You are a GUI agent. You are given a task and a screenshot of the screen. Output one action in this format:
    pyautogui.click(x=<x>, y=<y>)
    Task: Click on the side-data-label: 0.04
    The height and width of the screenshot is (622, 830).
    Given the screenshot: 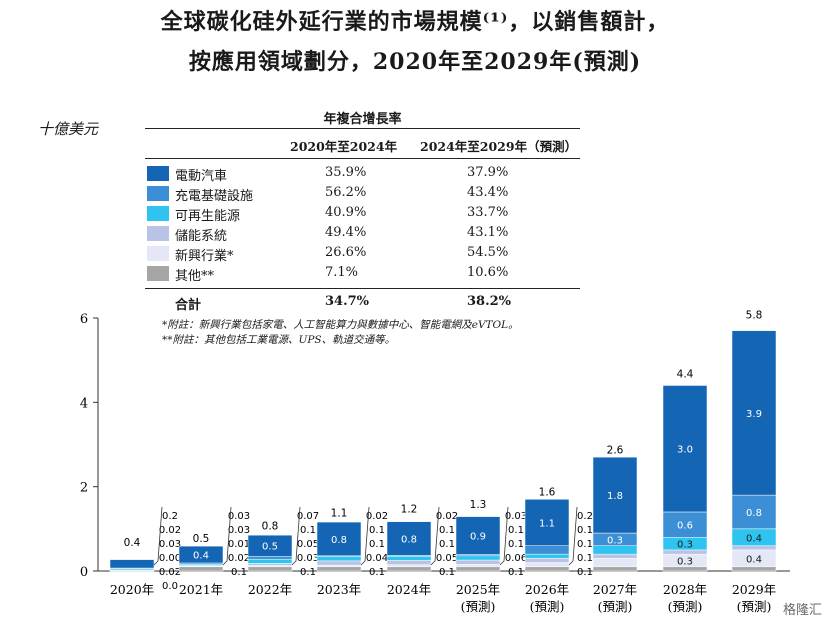 What is the action you would take?
    pyautogui.click(x=377, y=558)
    